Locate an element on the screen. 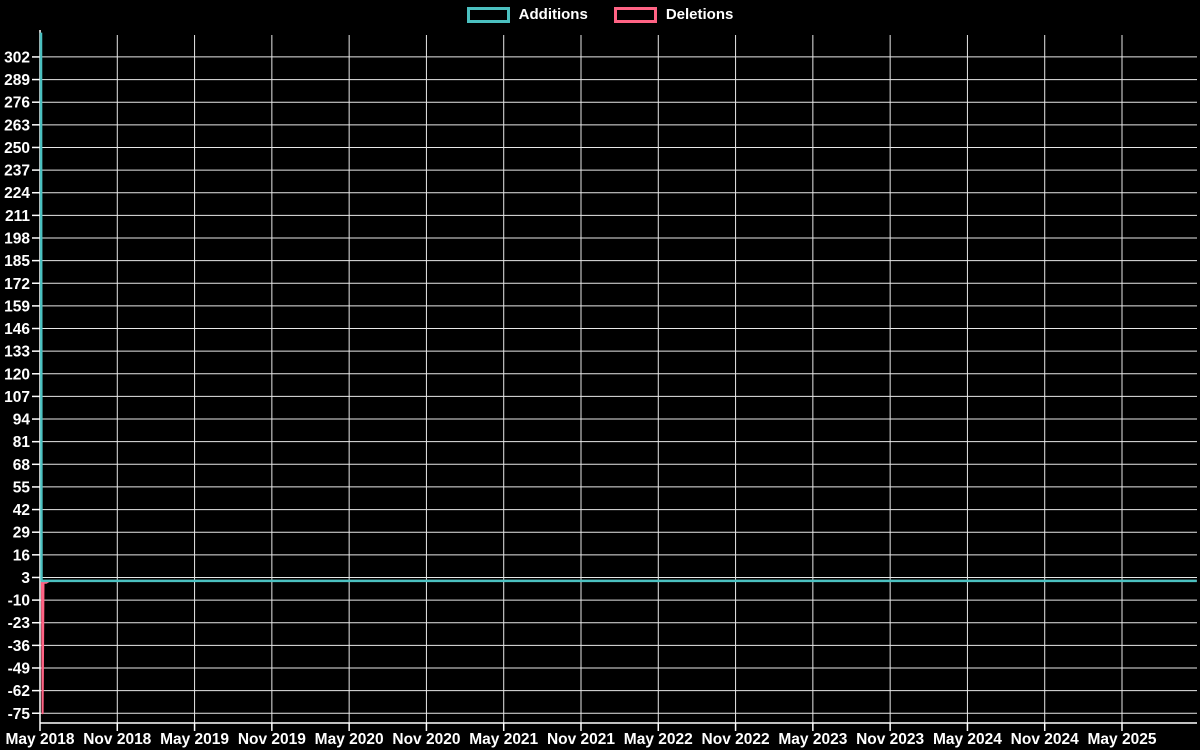 This screenshot has height=750, width=1200. legend-label: Additions is located at coordinates (553, 14).